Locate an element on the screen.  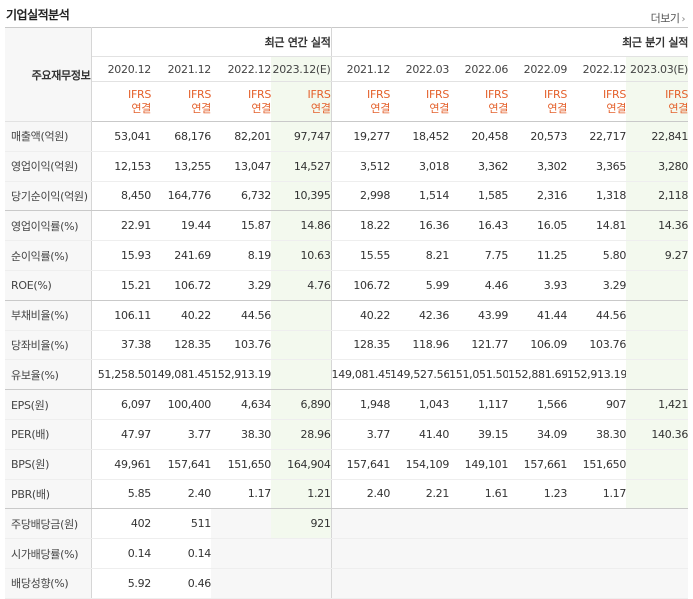
row-label: BPS(원) is located at coordinates (48, 464).